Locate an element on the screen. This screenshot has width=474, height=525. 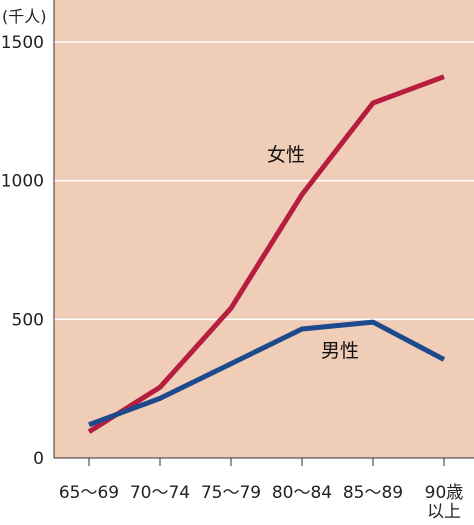
x-axis: 65〜69 70〜74 75〜79 80〜84 85〜89 90歳以上 is located at coordinates (264, 489).